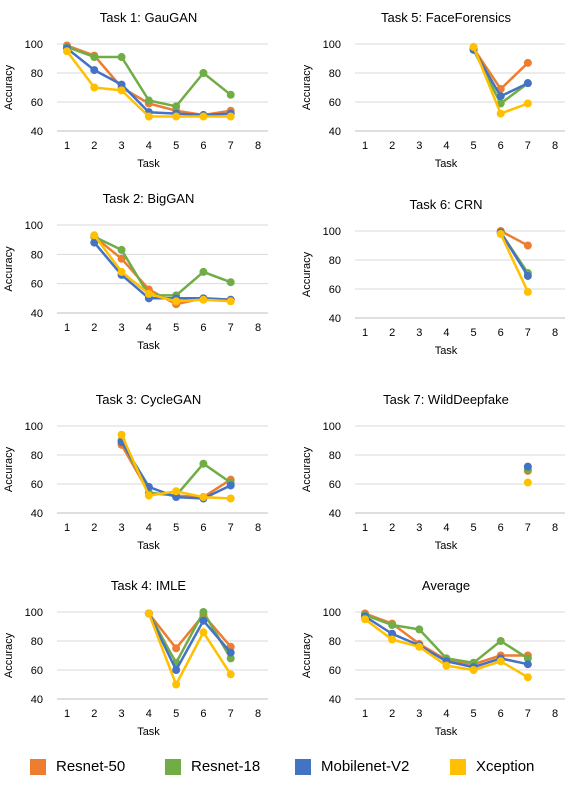  Describe the element at coordinates (212, 766) in the screenshot. I see `legend-item-resnet-18: Resnet-18` at that location.